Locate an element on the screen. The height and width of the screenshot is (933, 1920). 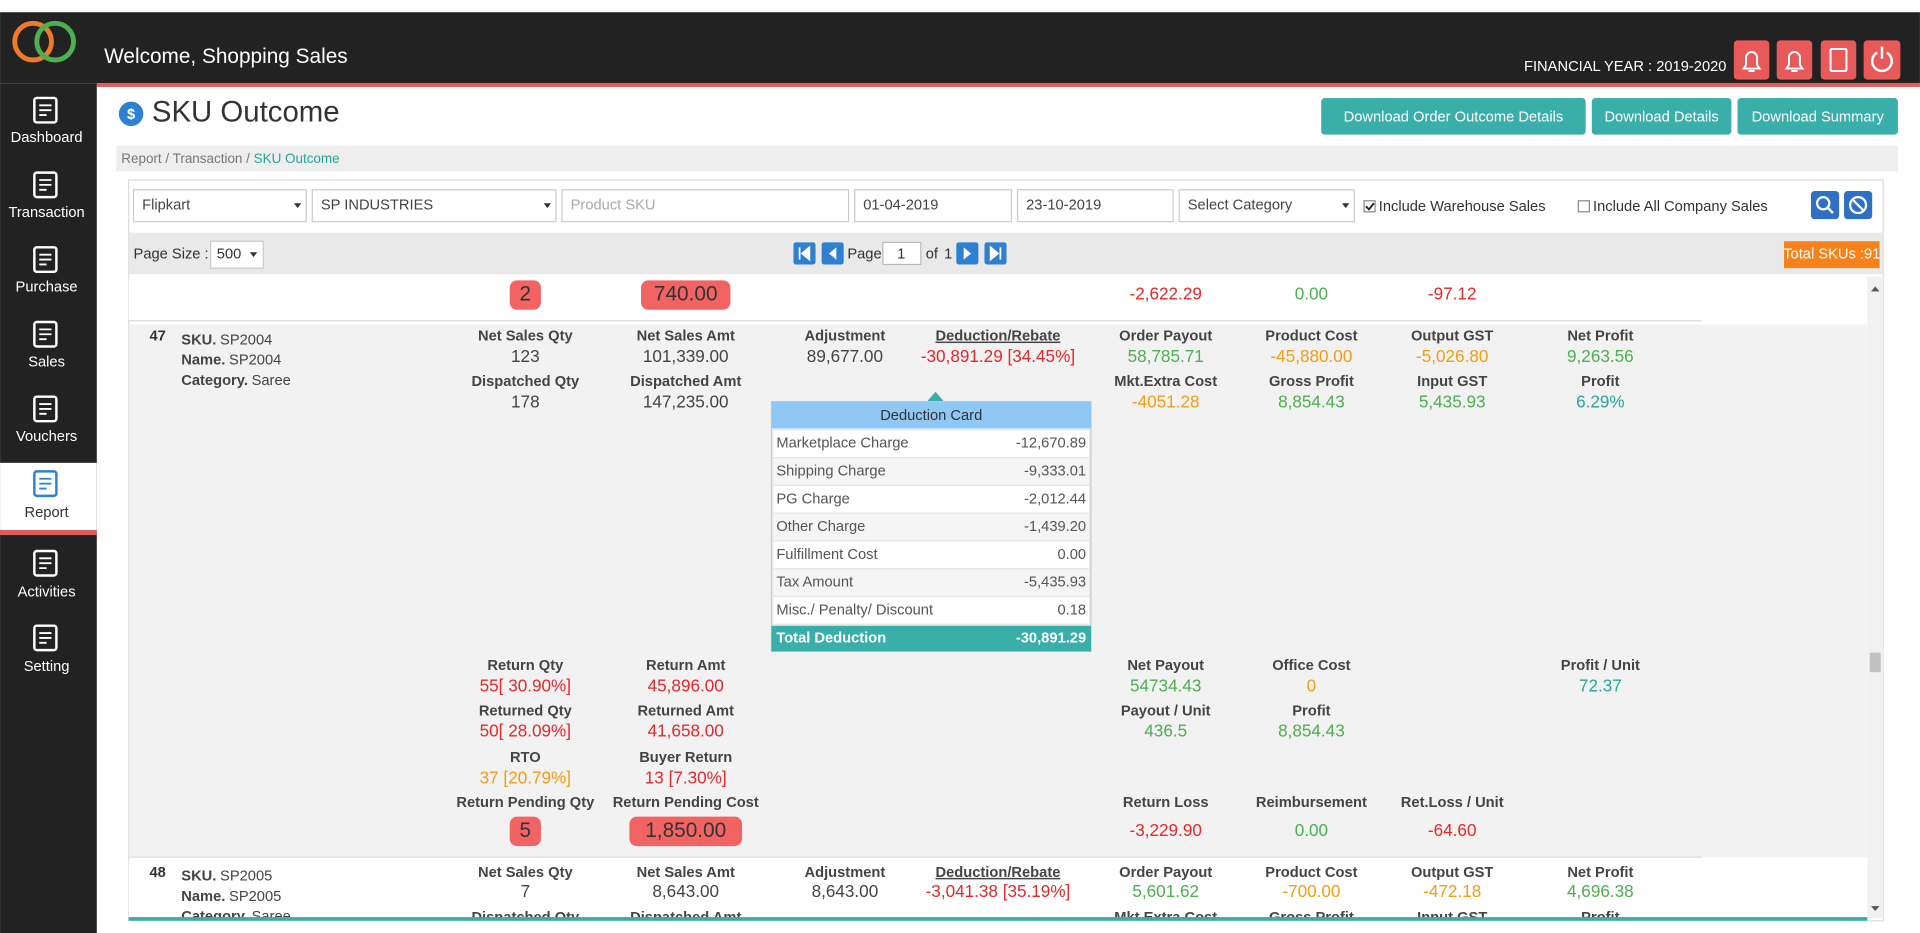
sku-info-label: Name. is located at coordinates (203, 897).